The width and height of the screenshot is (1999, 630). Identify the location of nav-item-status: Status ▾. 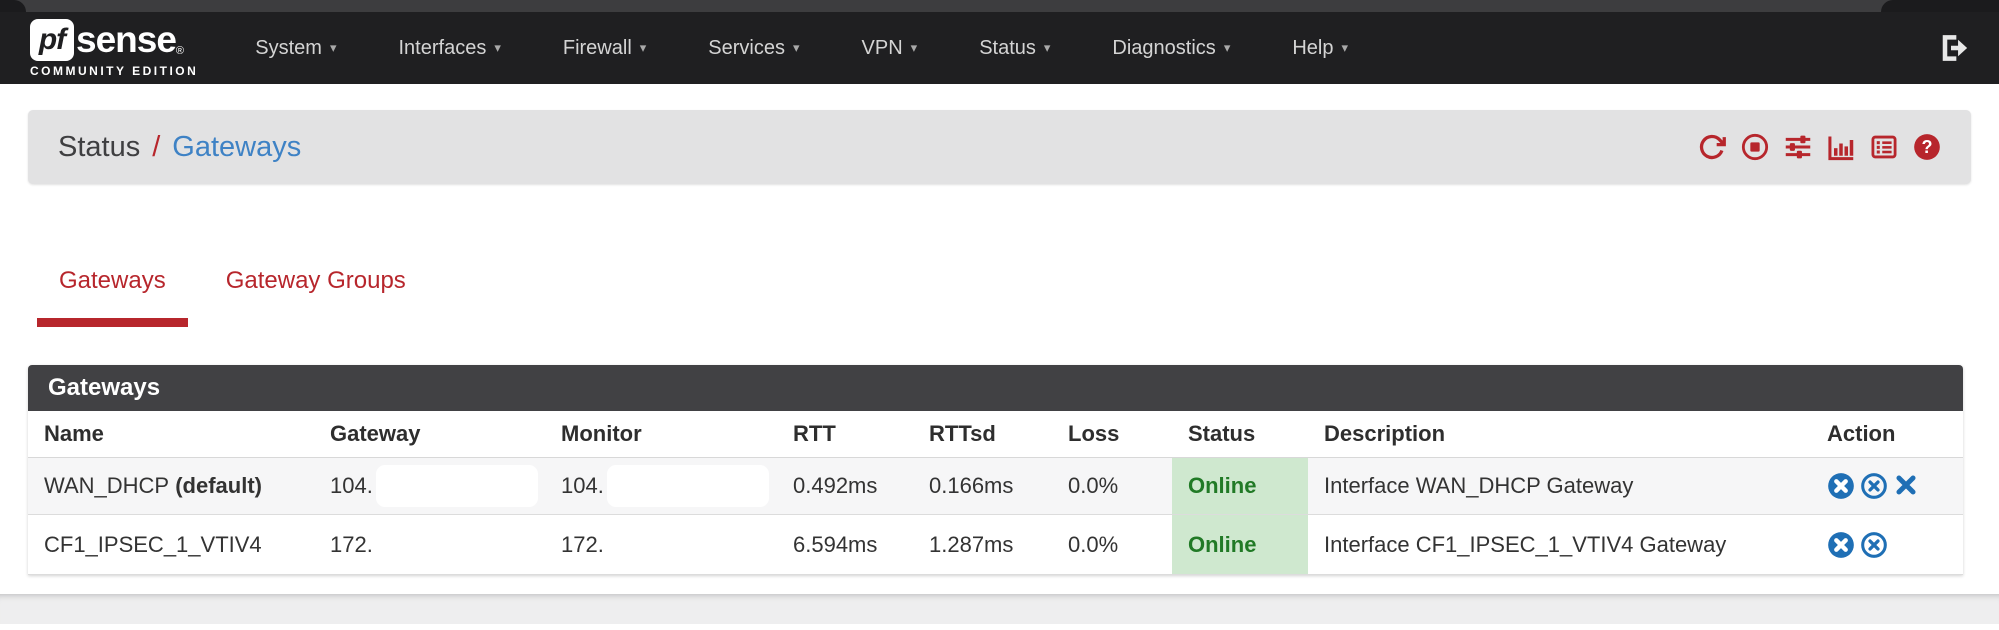
(1015, 47).